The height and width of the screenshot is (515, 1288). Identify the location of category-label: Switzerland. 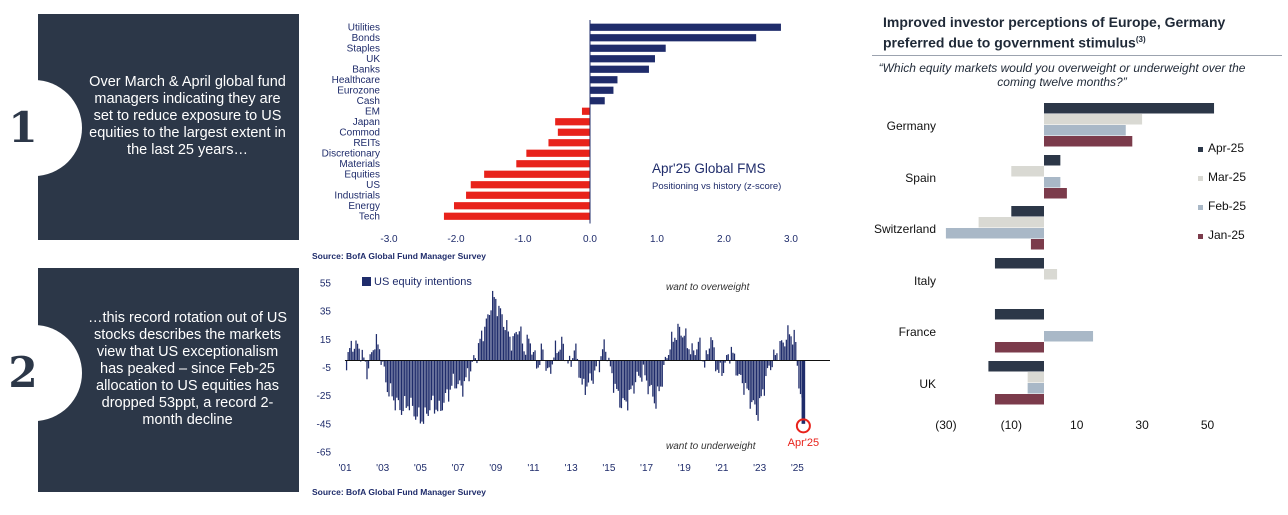
(905, 229).